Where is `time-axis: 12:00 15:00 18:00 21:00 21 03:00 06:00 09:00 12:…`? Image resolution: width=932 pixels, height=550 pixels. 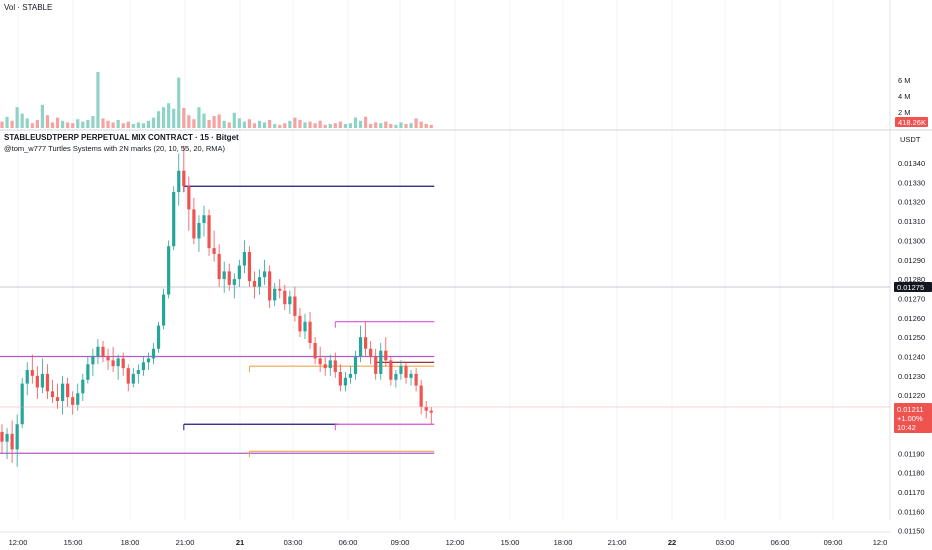 time-axis: 12:00 15:00 18:00 21:00 21 03:00 06:00 09:00 12:… is located at coordinates (445, 539).